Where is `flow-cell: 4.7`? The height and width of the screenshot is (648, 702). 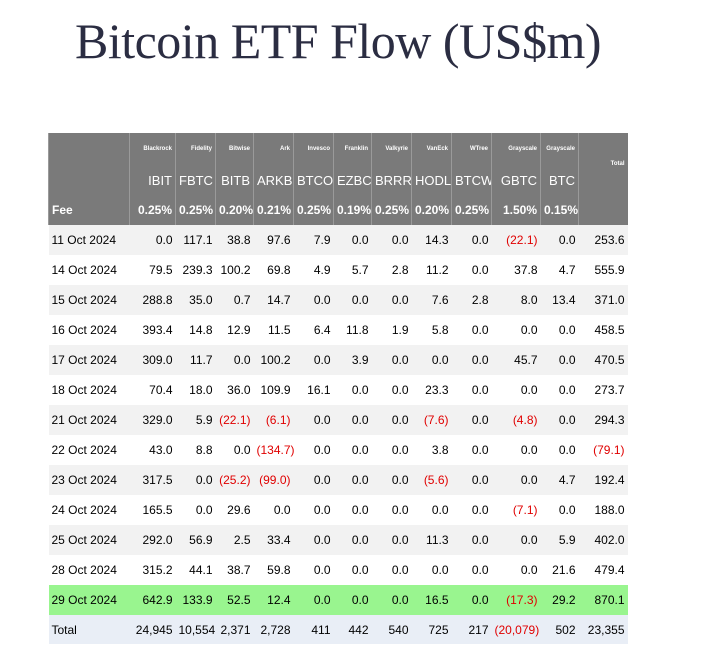 flow-cell: 4.7 is located at coordinates (559, 270).